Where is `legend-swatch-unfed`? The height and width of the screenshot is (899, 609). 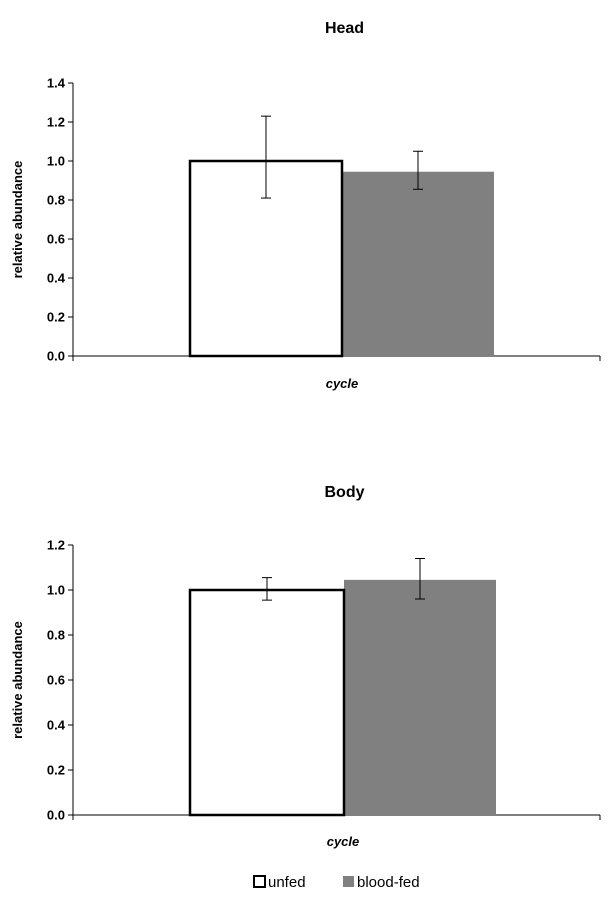
legend-swatch-unfed is located at coordinates (259, 881).